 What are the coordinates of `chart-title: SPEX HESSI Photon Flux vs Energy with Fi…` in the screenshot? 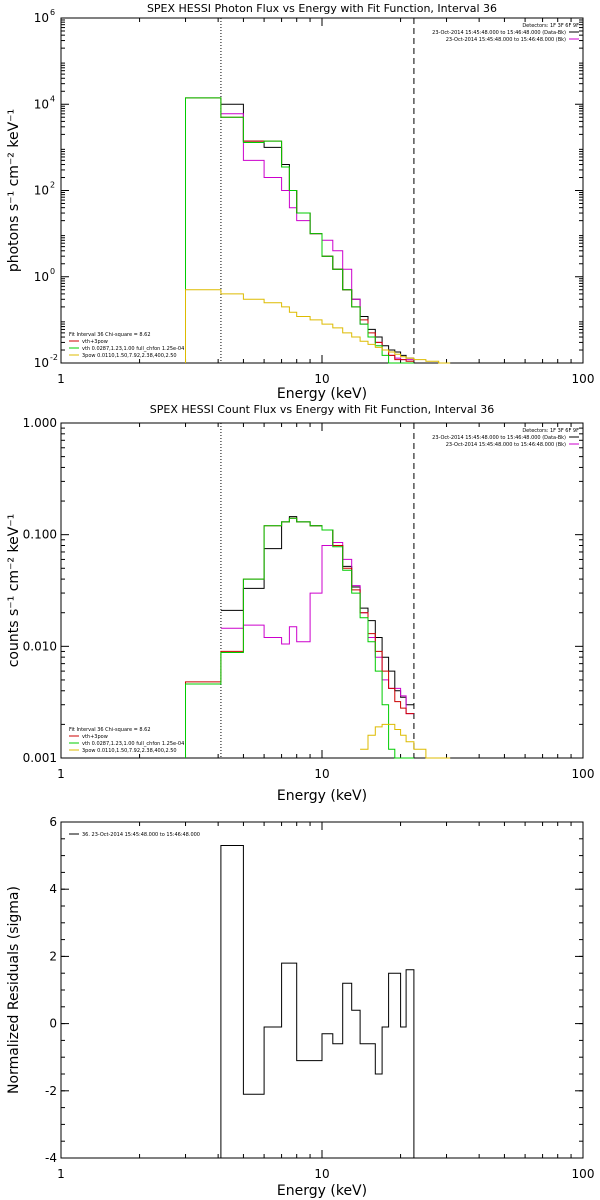 It's located at (322, 8).